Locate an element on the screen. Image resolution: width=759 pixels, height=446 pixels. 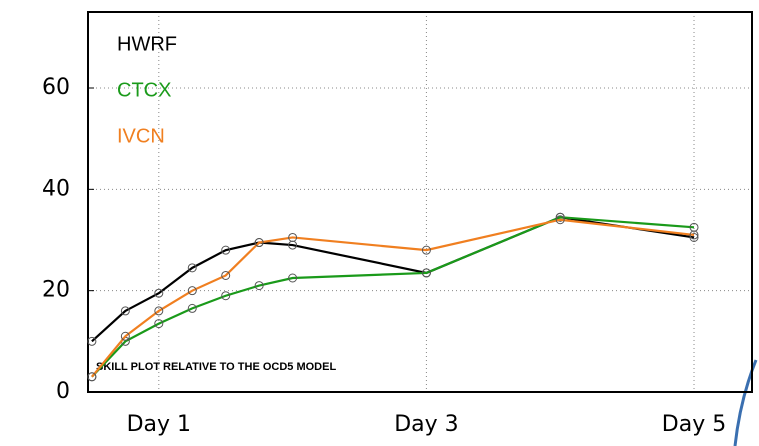
y-tick-label: 20 is located at coordinates (56, 290).